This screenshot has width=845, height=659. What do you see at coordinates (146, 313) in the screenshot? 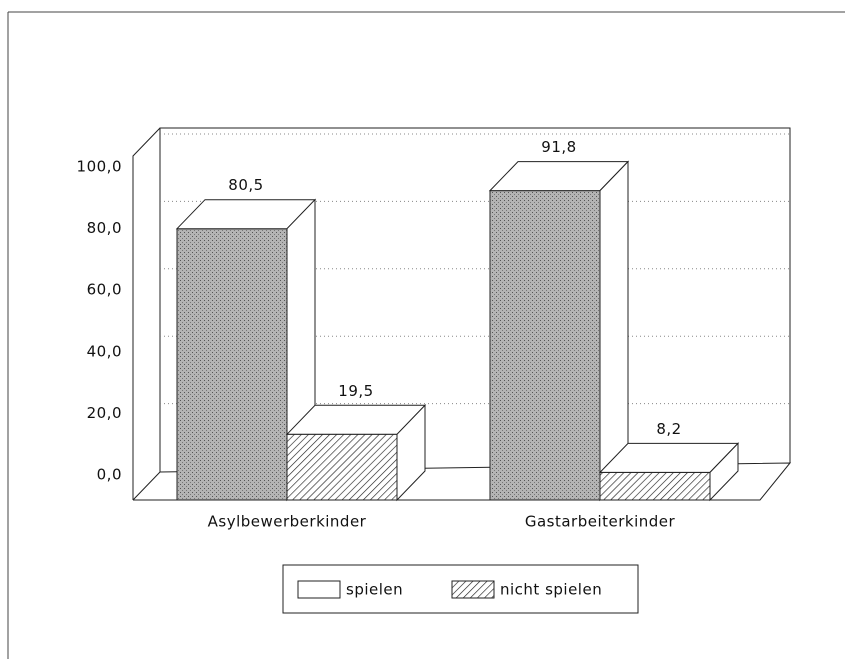
I see `side-wall` at bounding box center [146, 313].